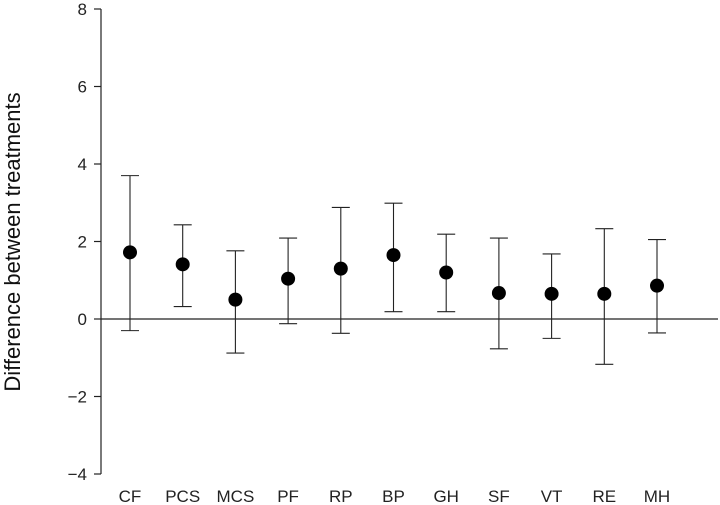 The width and height of the screenshot is (720, 505). I want to click on x-tick-label: PF, so click(288, 496).